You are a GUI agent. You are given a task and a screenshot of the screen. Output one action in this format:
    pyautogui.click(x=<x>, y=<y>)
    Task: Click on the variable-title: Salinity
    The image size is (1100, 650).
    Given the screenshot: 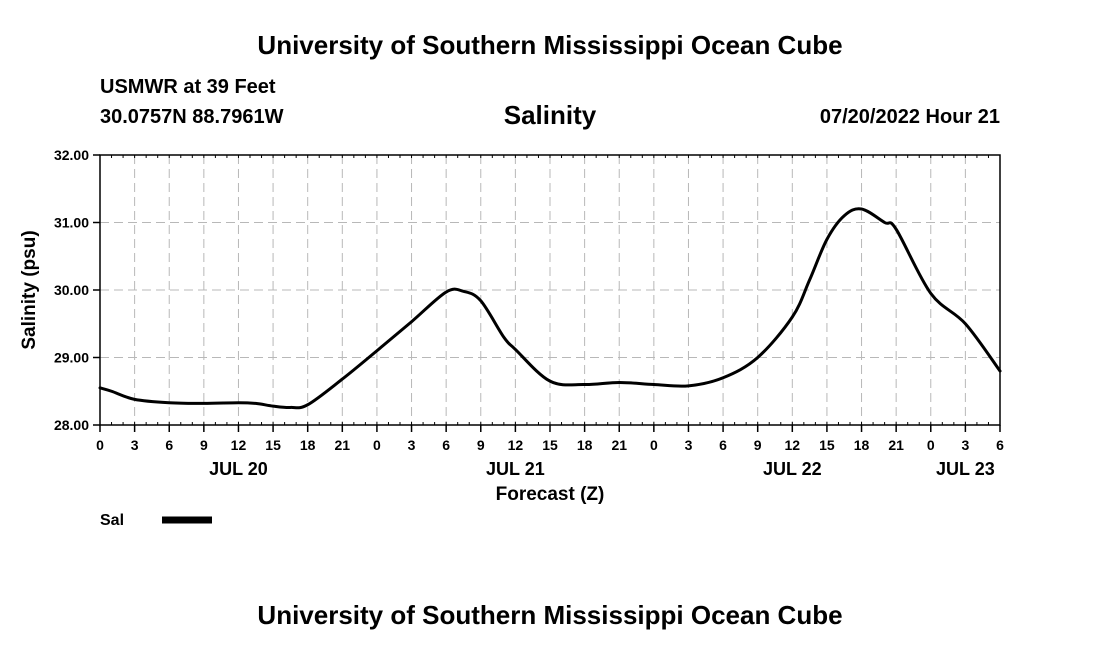 What is the action you would take?
    pyautogui.click(x=550, y=115)
    